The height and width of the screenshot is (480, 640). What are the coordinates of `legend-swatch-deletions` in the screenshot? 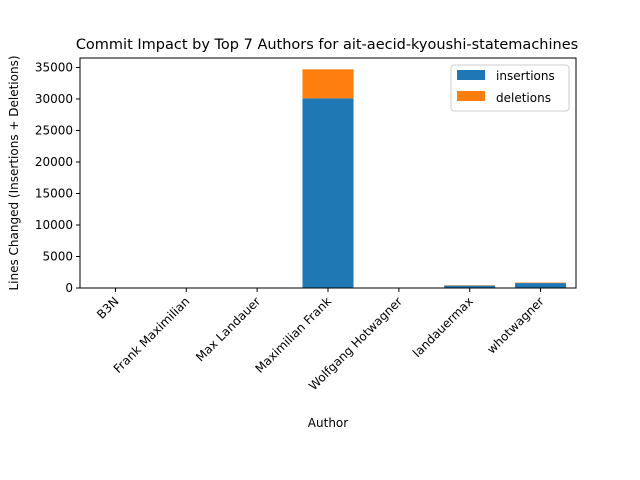 It's located at (471, 96).